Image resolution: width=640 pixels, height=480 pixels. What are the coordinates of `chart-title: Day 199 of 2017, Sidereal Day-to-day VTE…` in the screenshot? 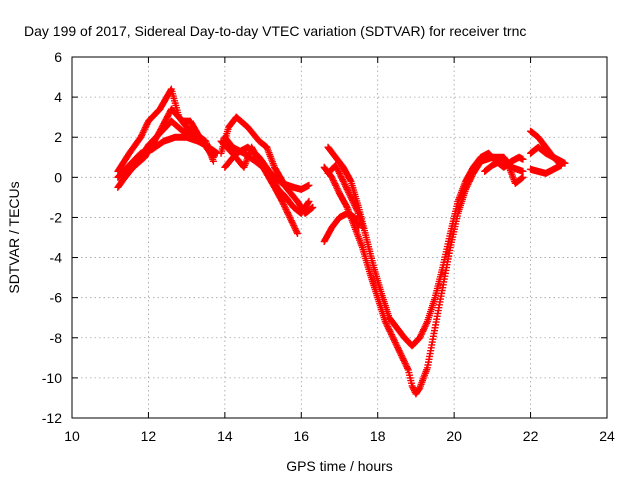 It's located at (275, 31).